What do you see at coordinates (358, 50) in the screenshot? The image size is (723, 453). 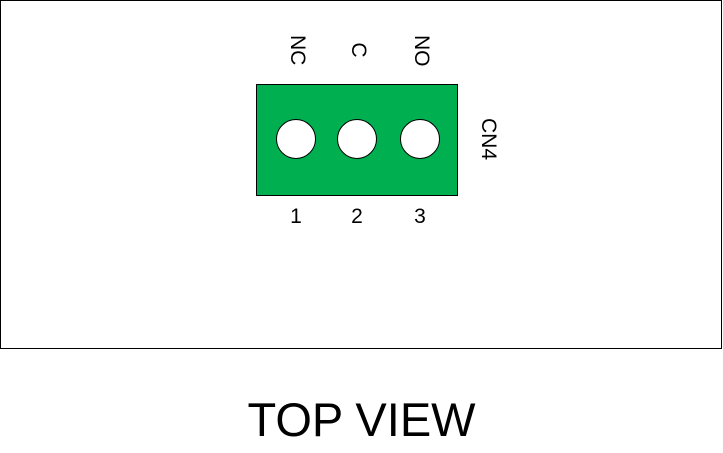 I see `pin-2-signal-label: C` at bounding box center [358, 50].